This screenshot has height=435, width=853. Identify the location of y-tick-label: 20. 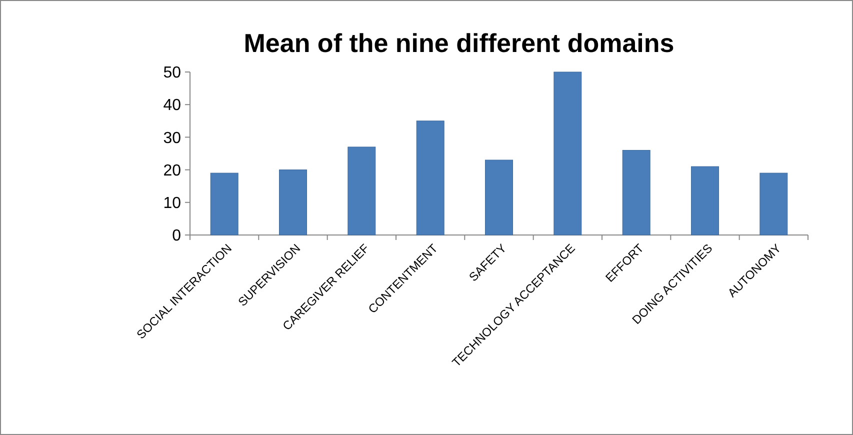
(172, 171).